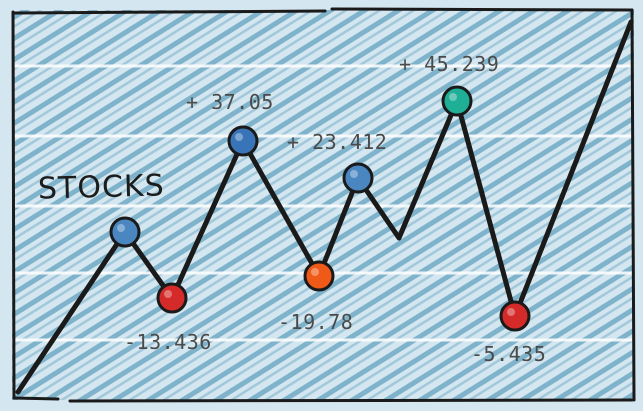 This screenshot has height=411, width=643. What do you see at coordinates (230, 102) in the screenshot?
I see `point-label: + 37.05` at bounding box center [230, 102].